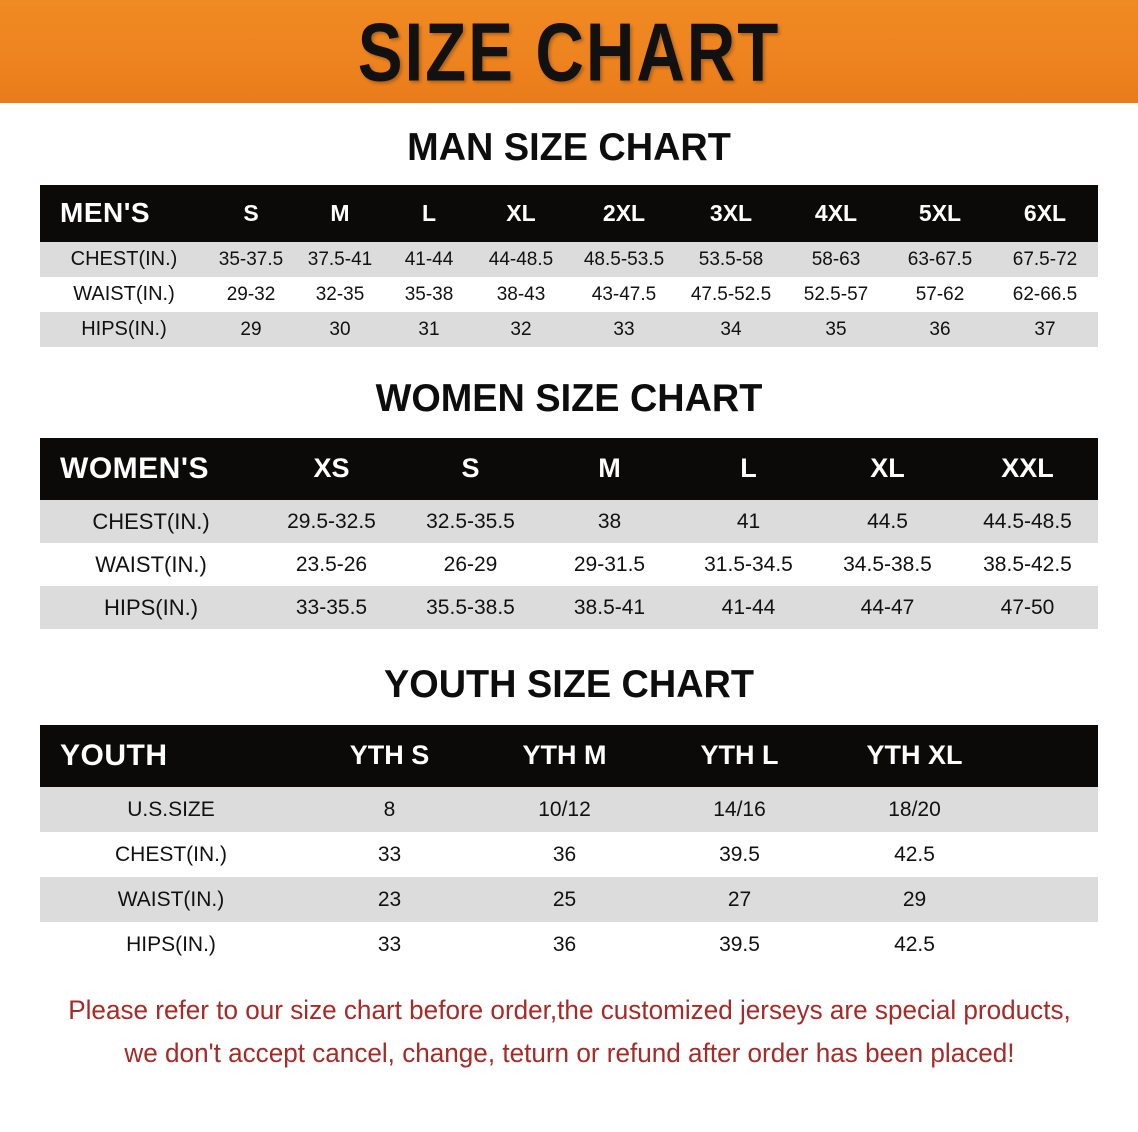 This screenshot has width=1138, height=1132. What do you see at coordinates (748, 607) in the screenshot?
I see `women-cell-2-3: 41-44` at bounding box center [748, 607].